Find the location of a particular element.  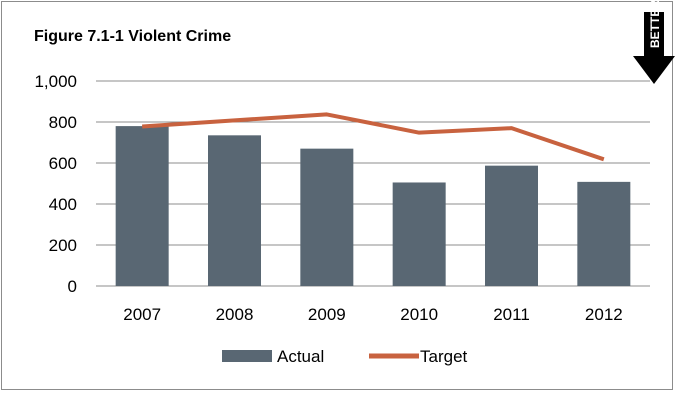

target-line is located at coordinates (373, 137).